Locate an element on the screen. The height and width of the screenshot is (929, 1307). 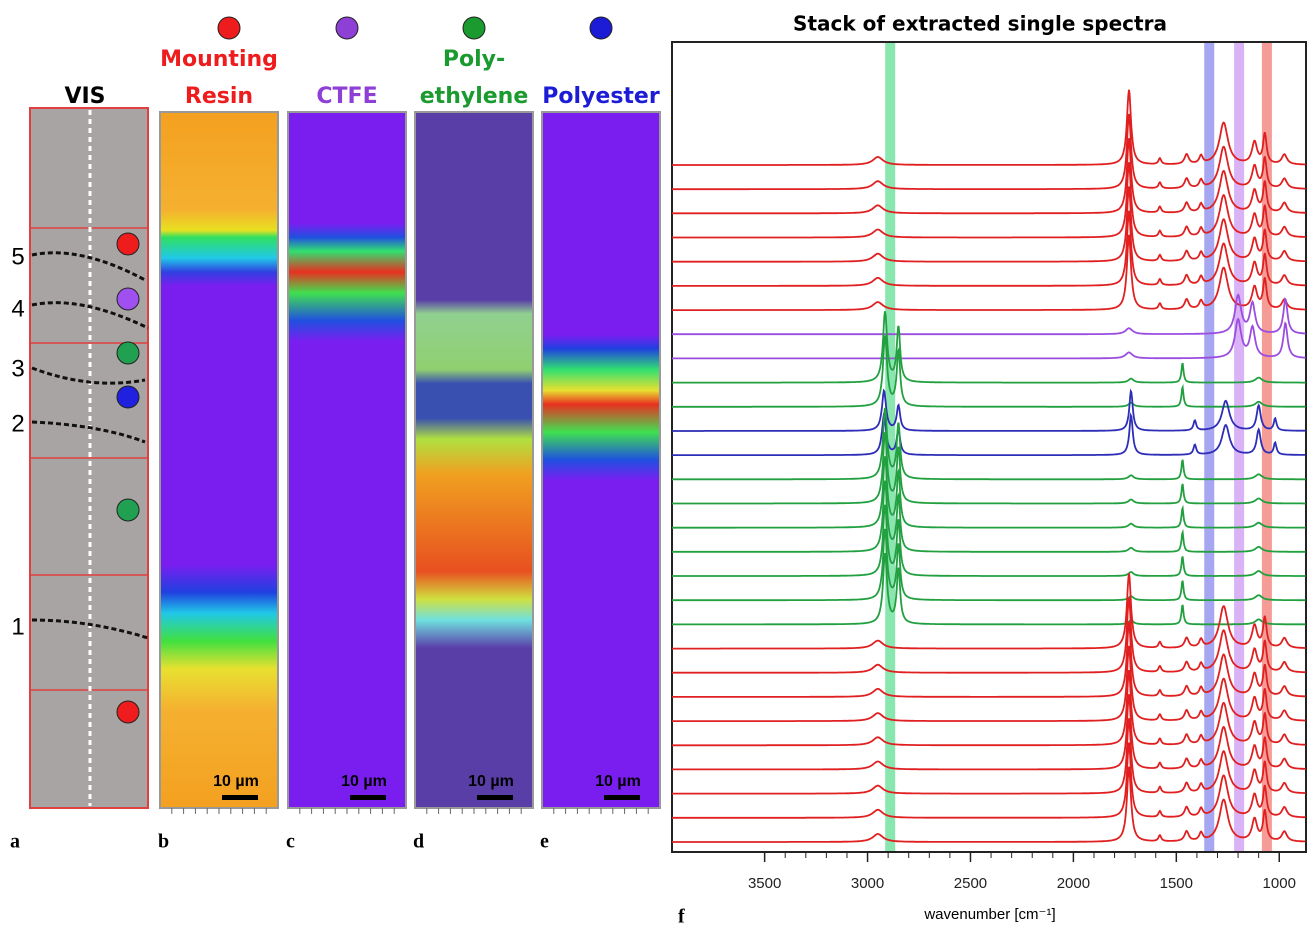
map-title: Poly- is located at coordinates (474, 59).